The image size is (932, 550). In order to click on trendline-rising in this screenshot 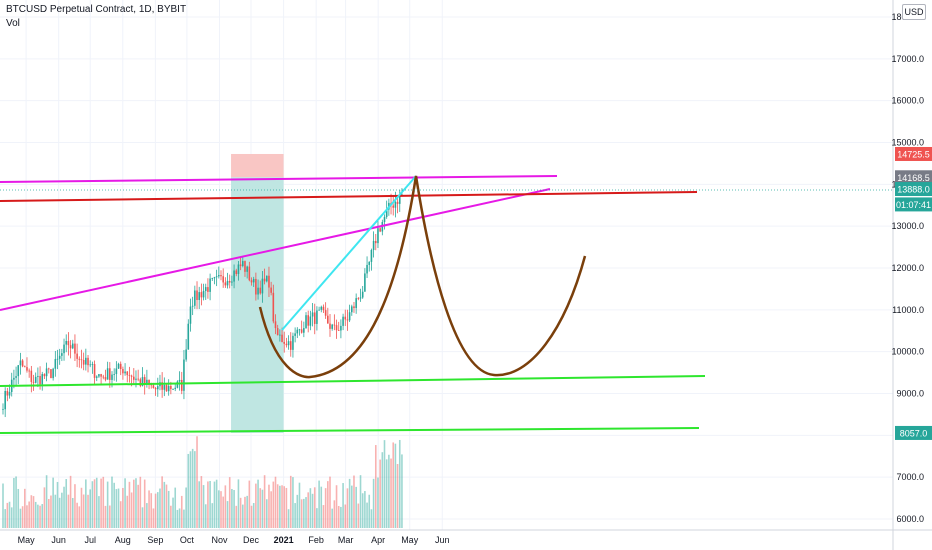, I will do `click(275, 249)`.